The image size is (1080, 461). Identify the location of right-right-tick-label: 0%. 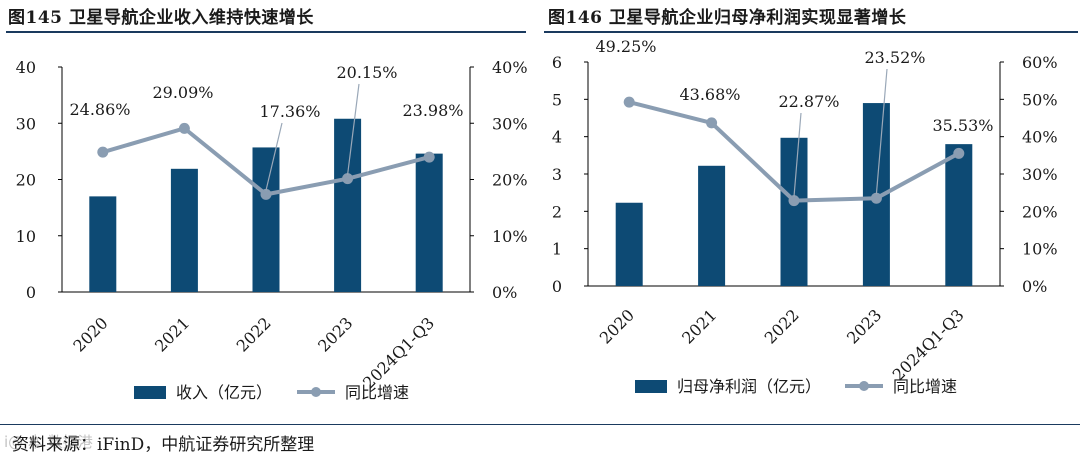
(1034, 286).